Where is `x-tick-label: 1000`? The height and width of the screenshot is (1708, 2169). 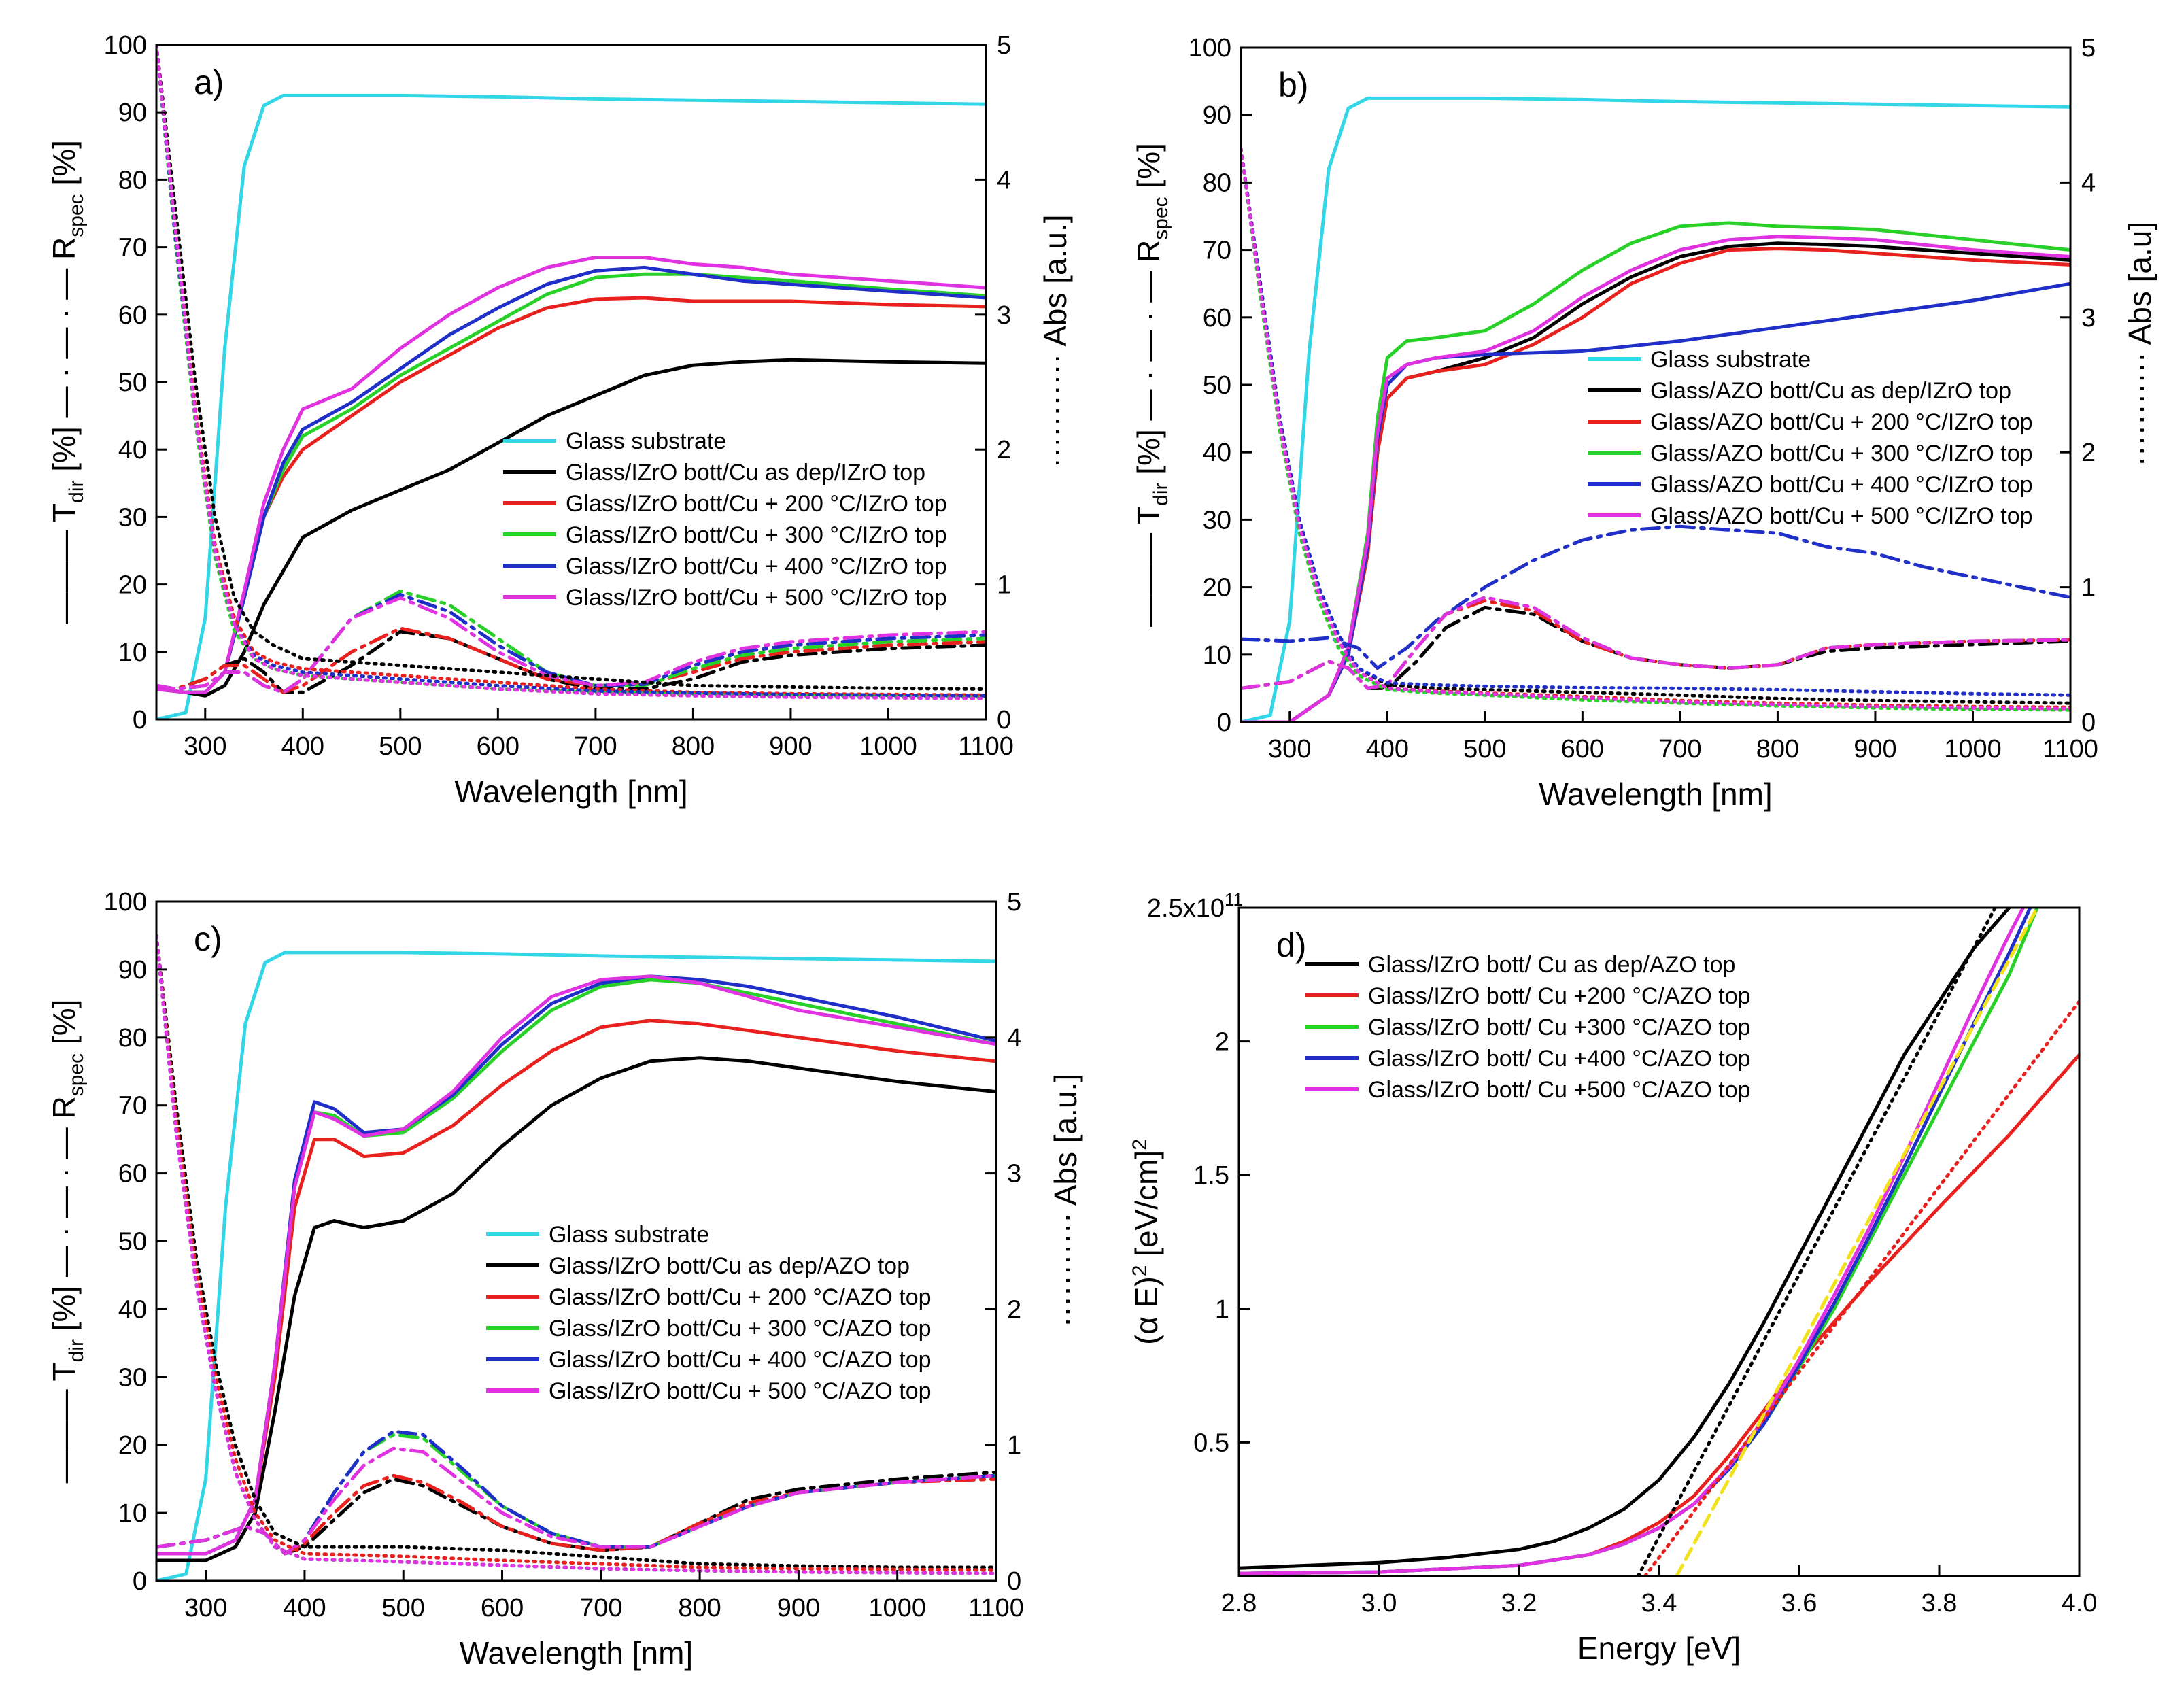
x-tick-label: 1000 is located at coordinates (1973, 749).